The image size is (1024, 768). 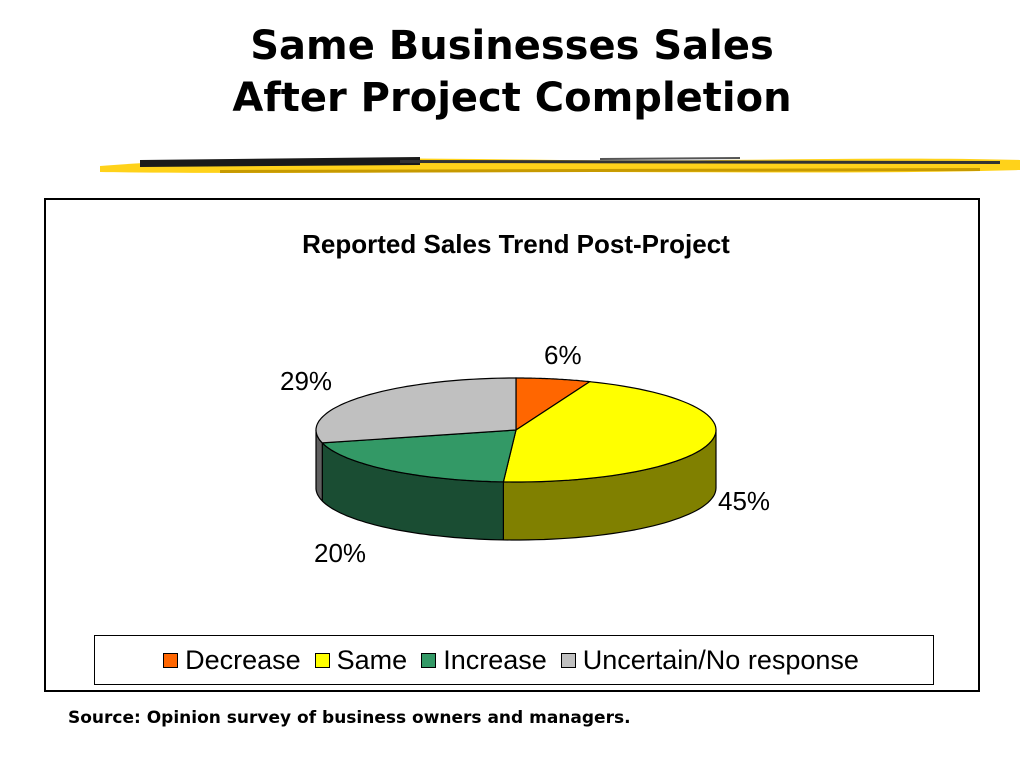 I want to click on legend-item-same: Same, so click(x=361, y=660).